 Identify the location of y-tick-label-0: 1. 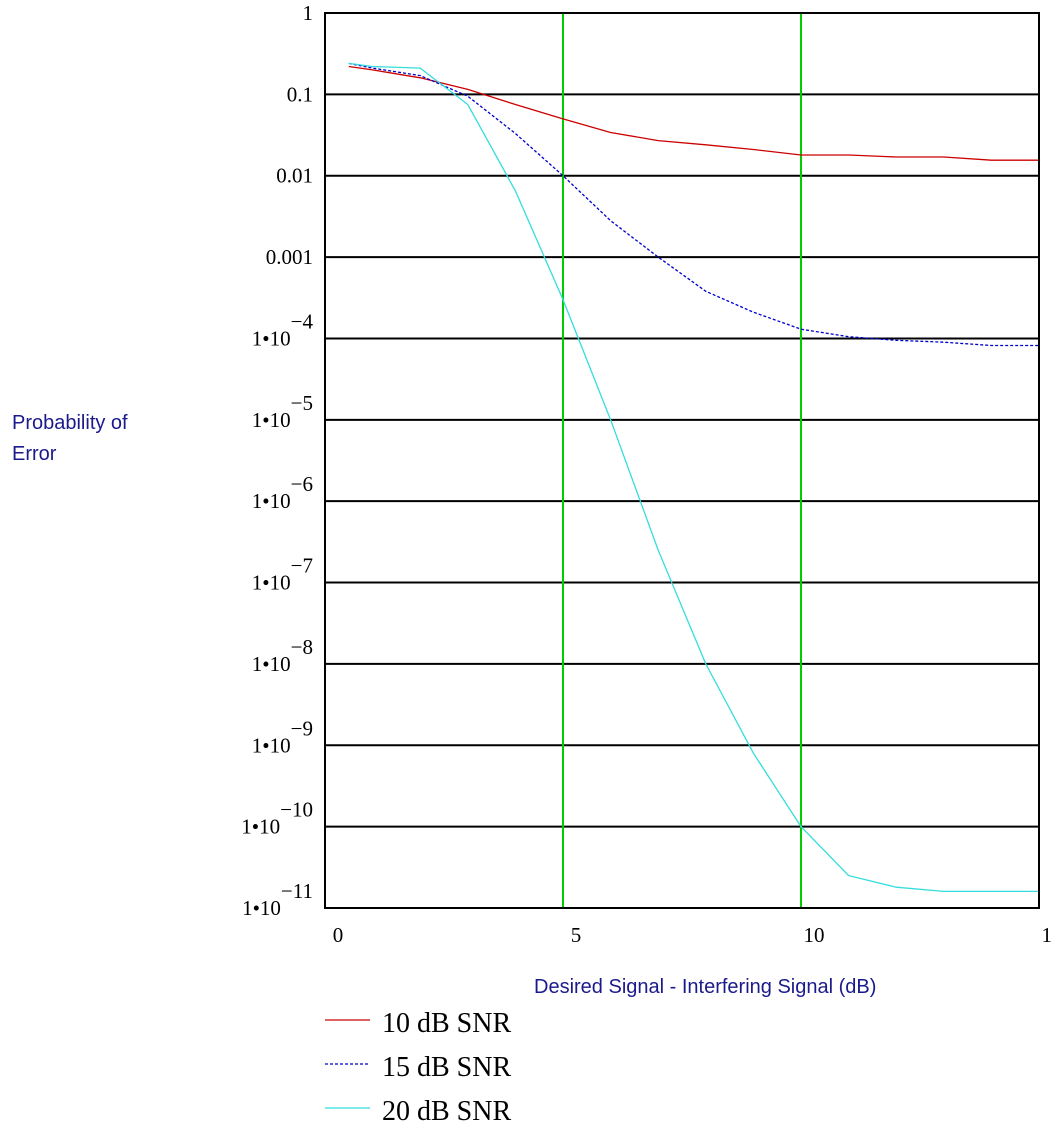
(308, 13).